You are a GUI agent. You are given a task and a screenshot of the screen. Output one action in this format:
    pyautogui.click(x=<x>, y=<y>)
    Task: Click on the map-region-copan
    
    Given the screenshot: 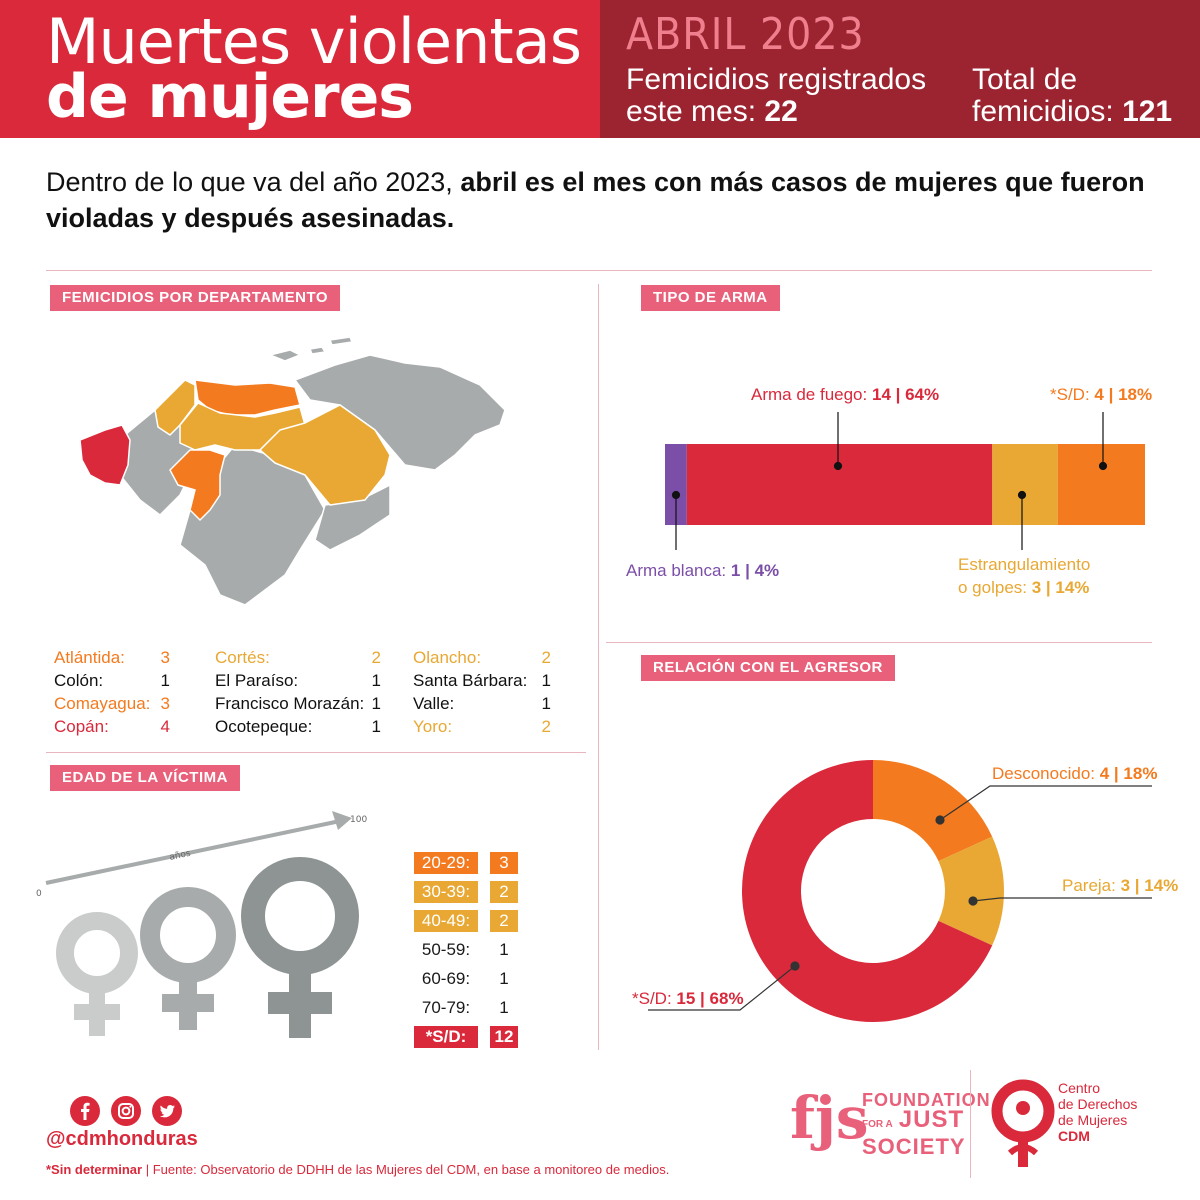 What is the action you would take?
    pyautogui.click(x=105, y=455)
    